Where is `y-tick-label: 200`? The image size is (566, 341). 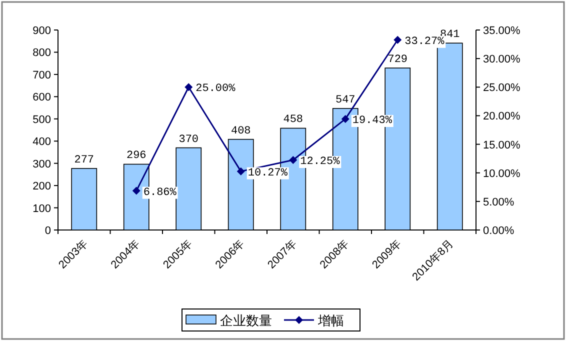 y-tick-label: 200 is located at coordinates (41, 186).